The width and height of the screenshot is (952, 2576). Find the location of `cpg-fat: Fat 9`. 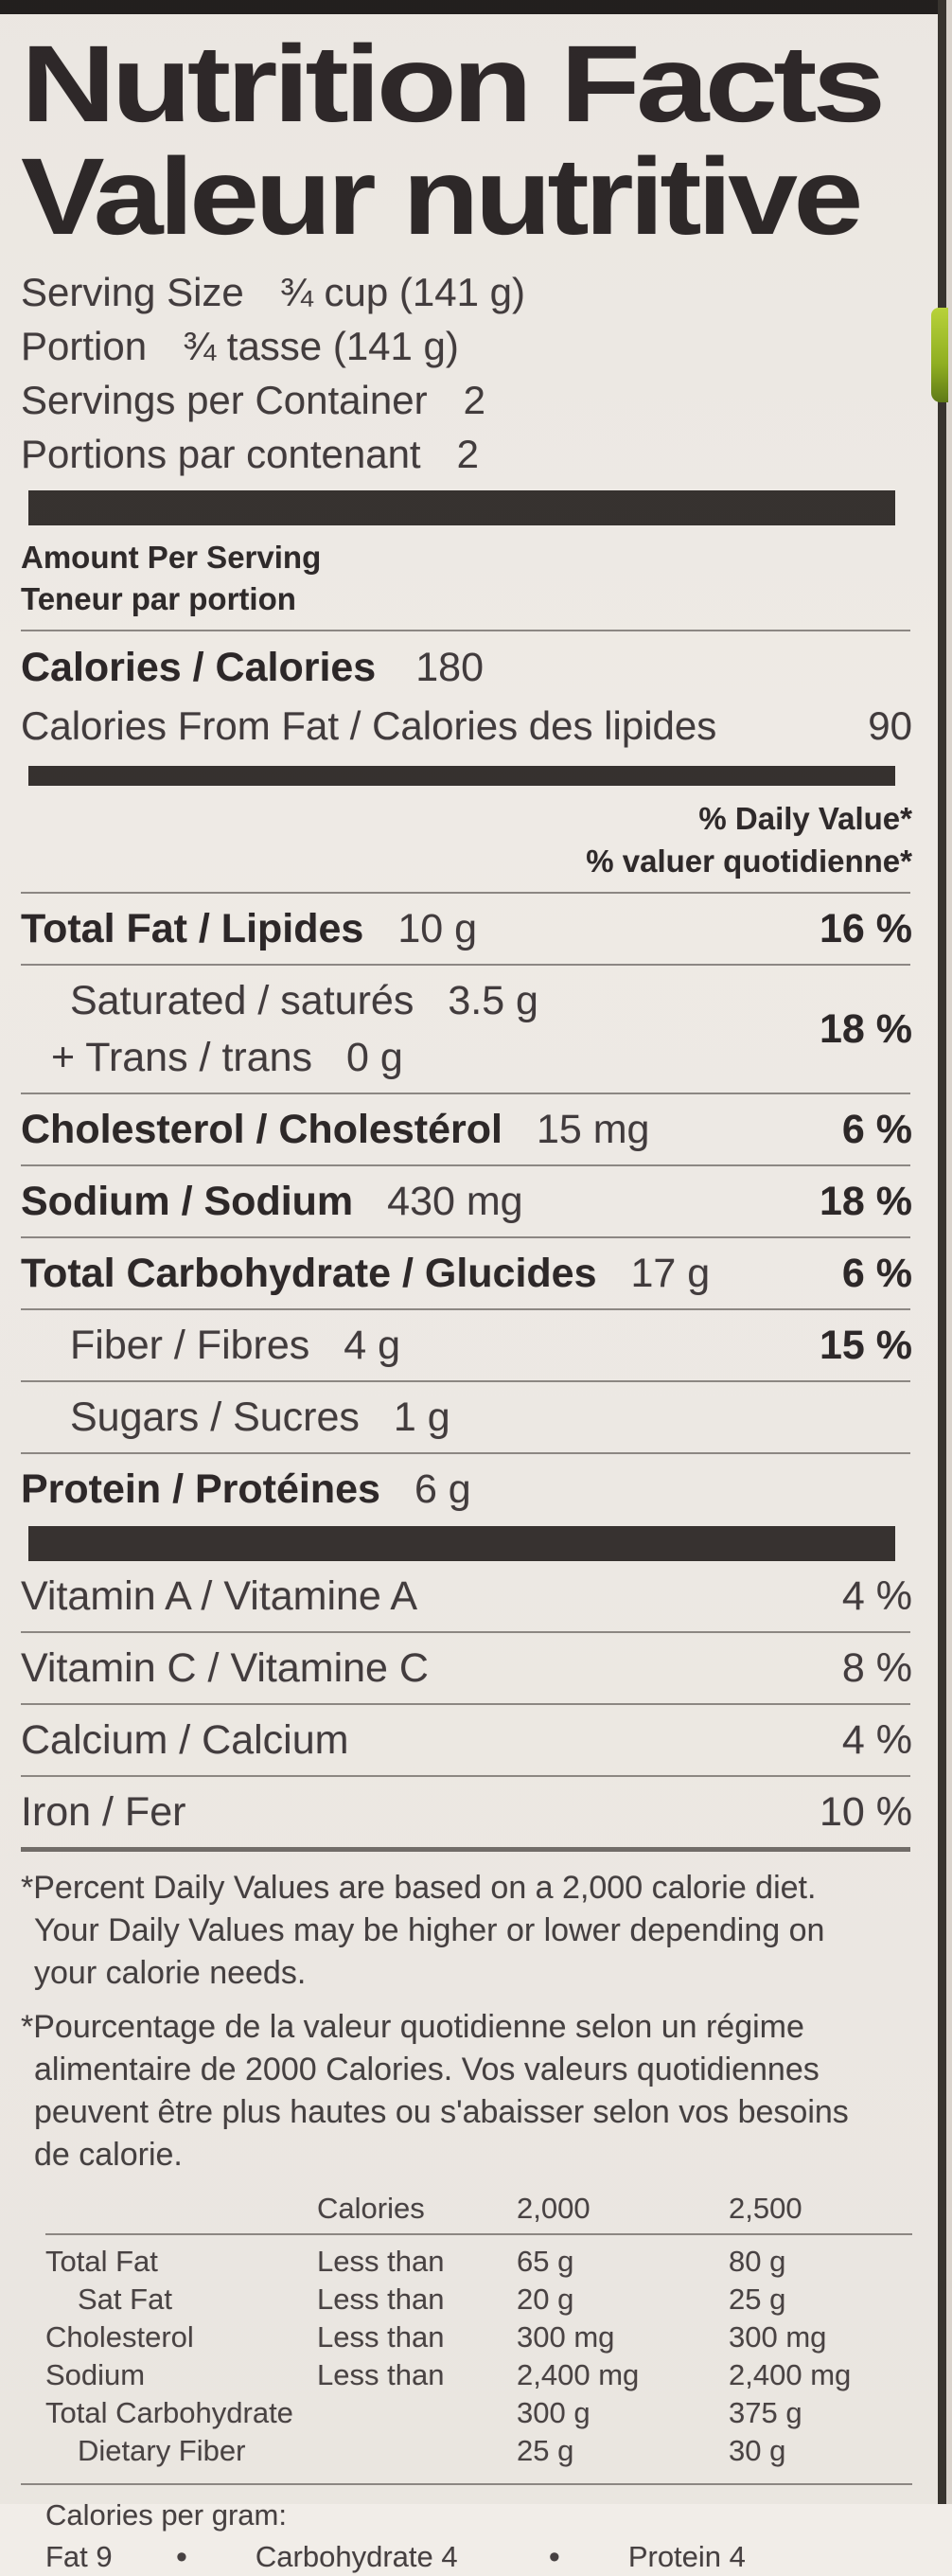

cpg-fat: Fat 9 is located at coordinates (79, 2556).